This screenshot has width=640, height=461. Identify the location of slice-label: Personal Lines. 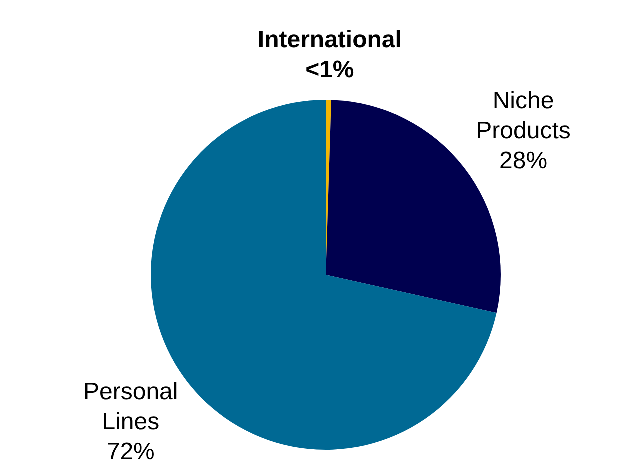
(131, 407).